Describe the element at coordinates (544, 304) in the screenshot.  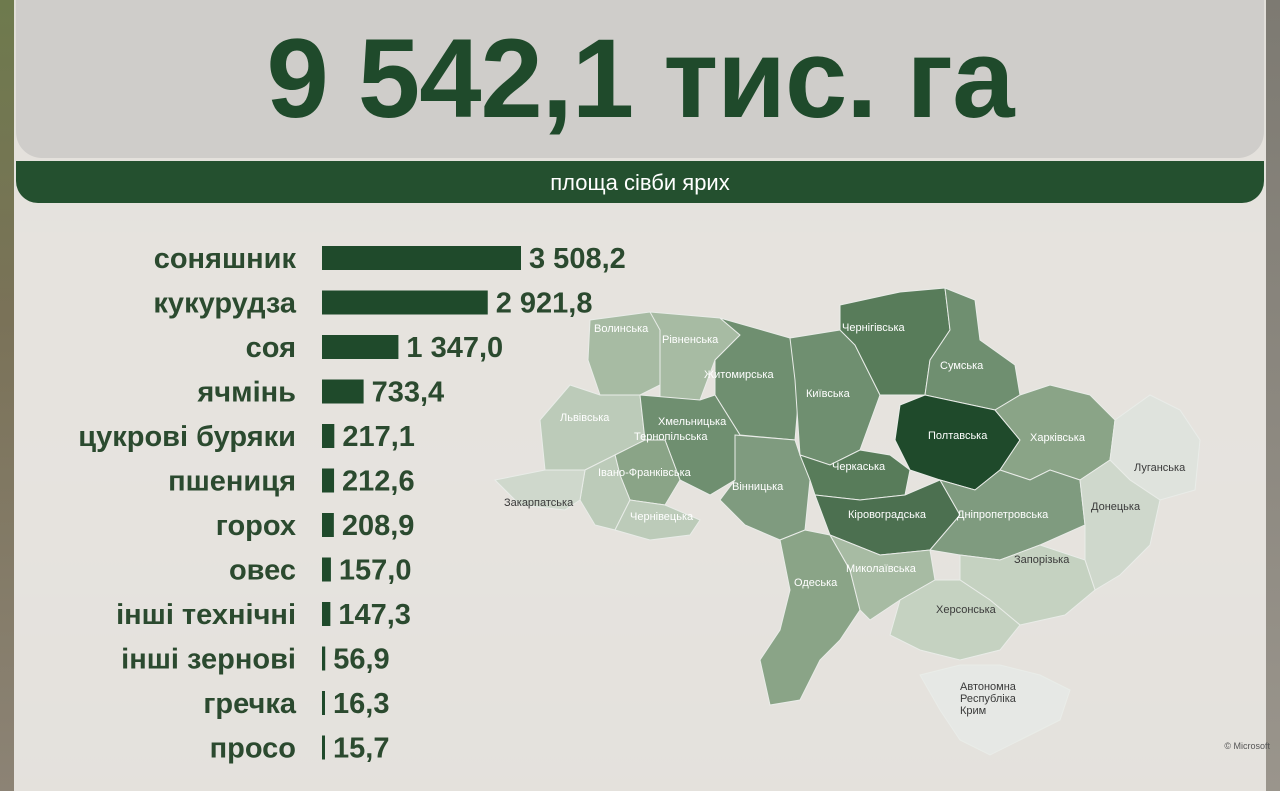
I see `value-label: 2 921,8` at that location.